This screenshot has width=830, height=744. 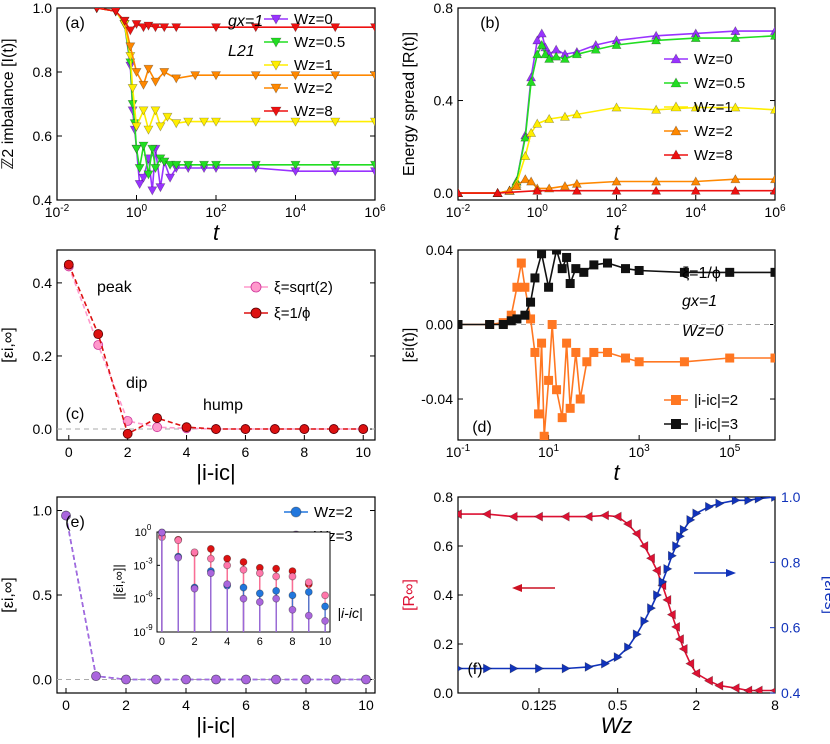 What do you see at coordinates (549, 451) in the screenshot?
I see `x-tick-label: 10¹` at bounding box center [549, 451].